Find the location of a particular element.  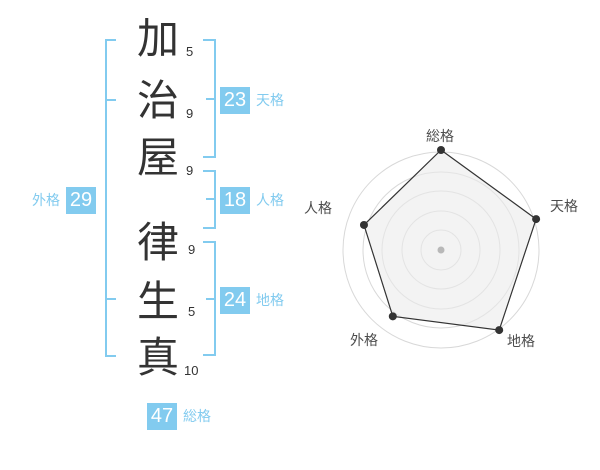

soukaku-badge: 47 is located at coordinates (162, 416).